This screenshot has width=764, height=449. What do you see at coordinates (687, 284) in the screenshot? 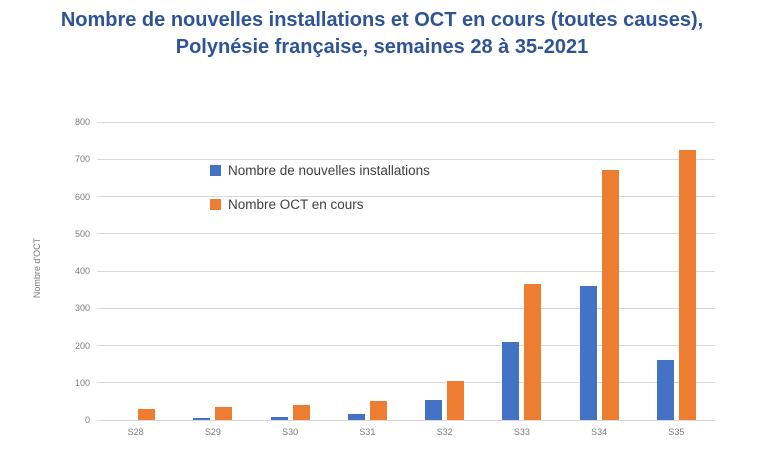
I see `bar-S35-series1` at bounding box center [687, 284].